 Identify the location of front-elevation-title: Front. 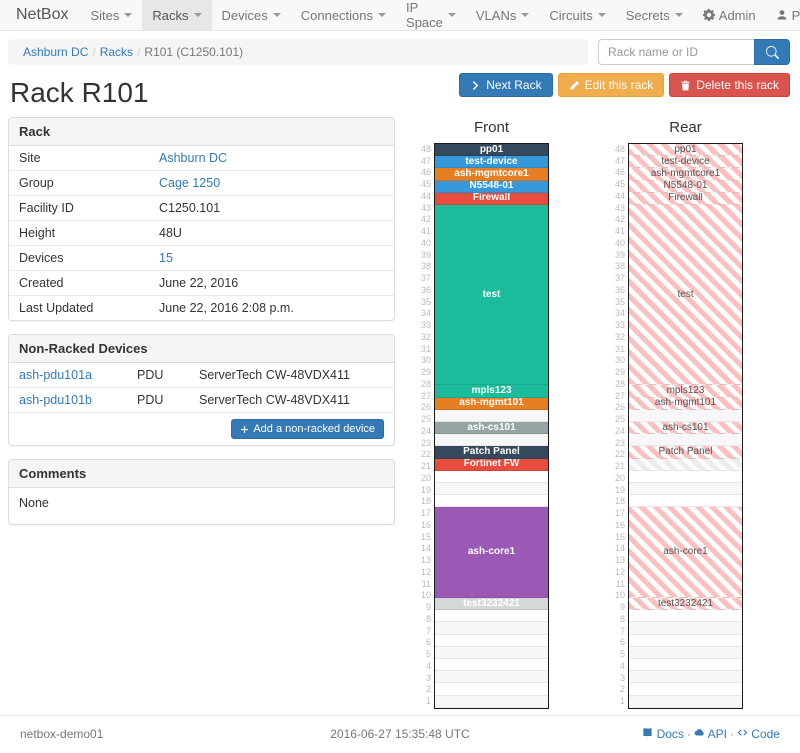
(491, 127).